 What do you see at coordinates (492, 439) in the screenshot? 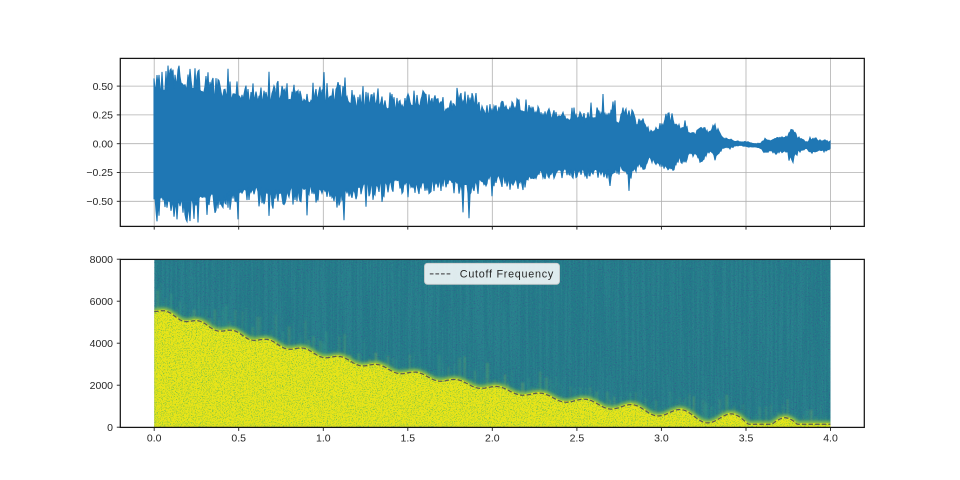
I see `svg-text: 2.0` at bounding box center [492, 439].